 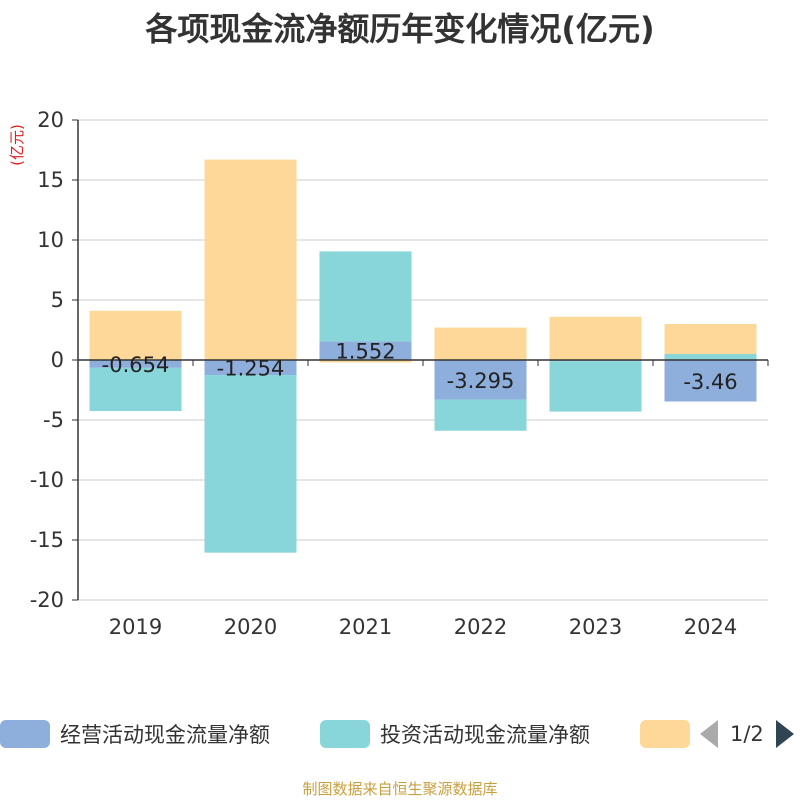 What do you see at coordinates (135, 627) in the screenshot?
I see `x-tick-label: 2019` at bounding box center [135, 627].